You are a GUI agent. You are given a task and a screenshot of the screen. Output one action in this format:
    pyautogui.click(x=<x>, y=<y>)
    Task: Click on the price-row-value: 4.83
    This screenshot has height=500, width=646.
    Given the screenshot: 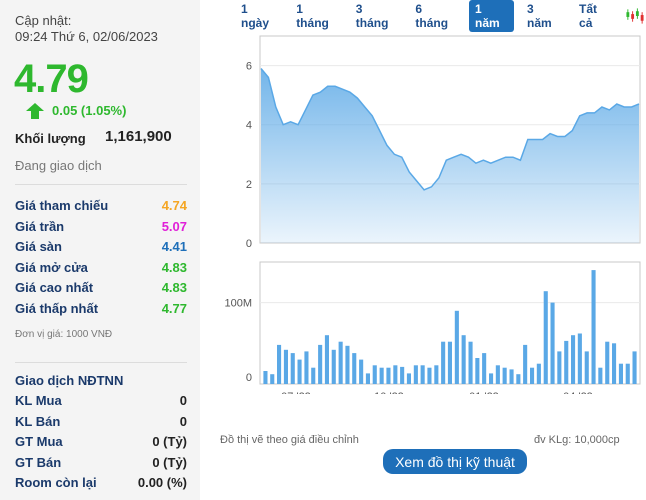 What is the action you would take?
    pyautogui.click(x=174, y=287)
    